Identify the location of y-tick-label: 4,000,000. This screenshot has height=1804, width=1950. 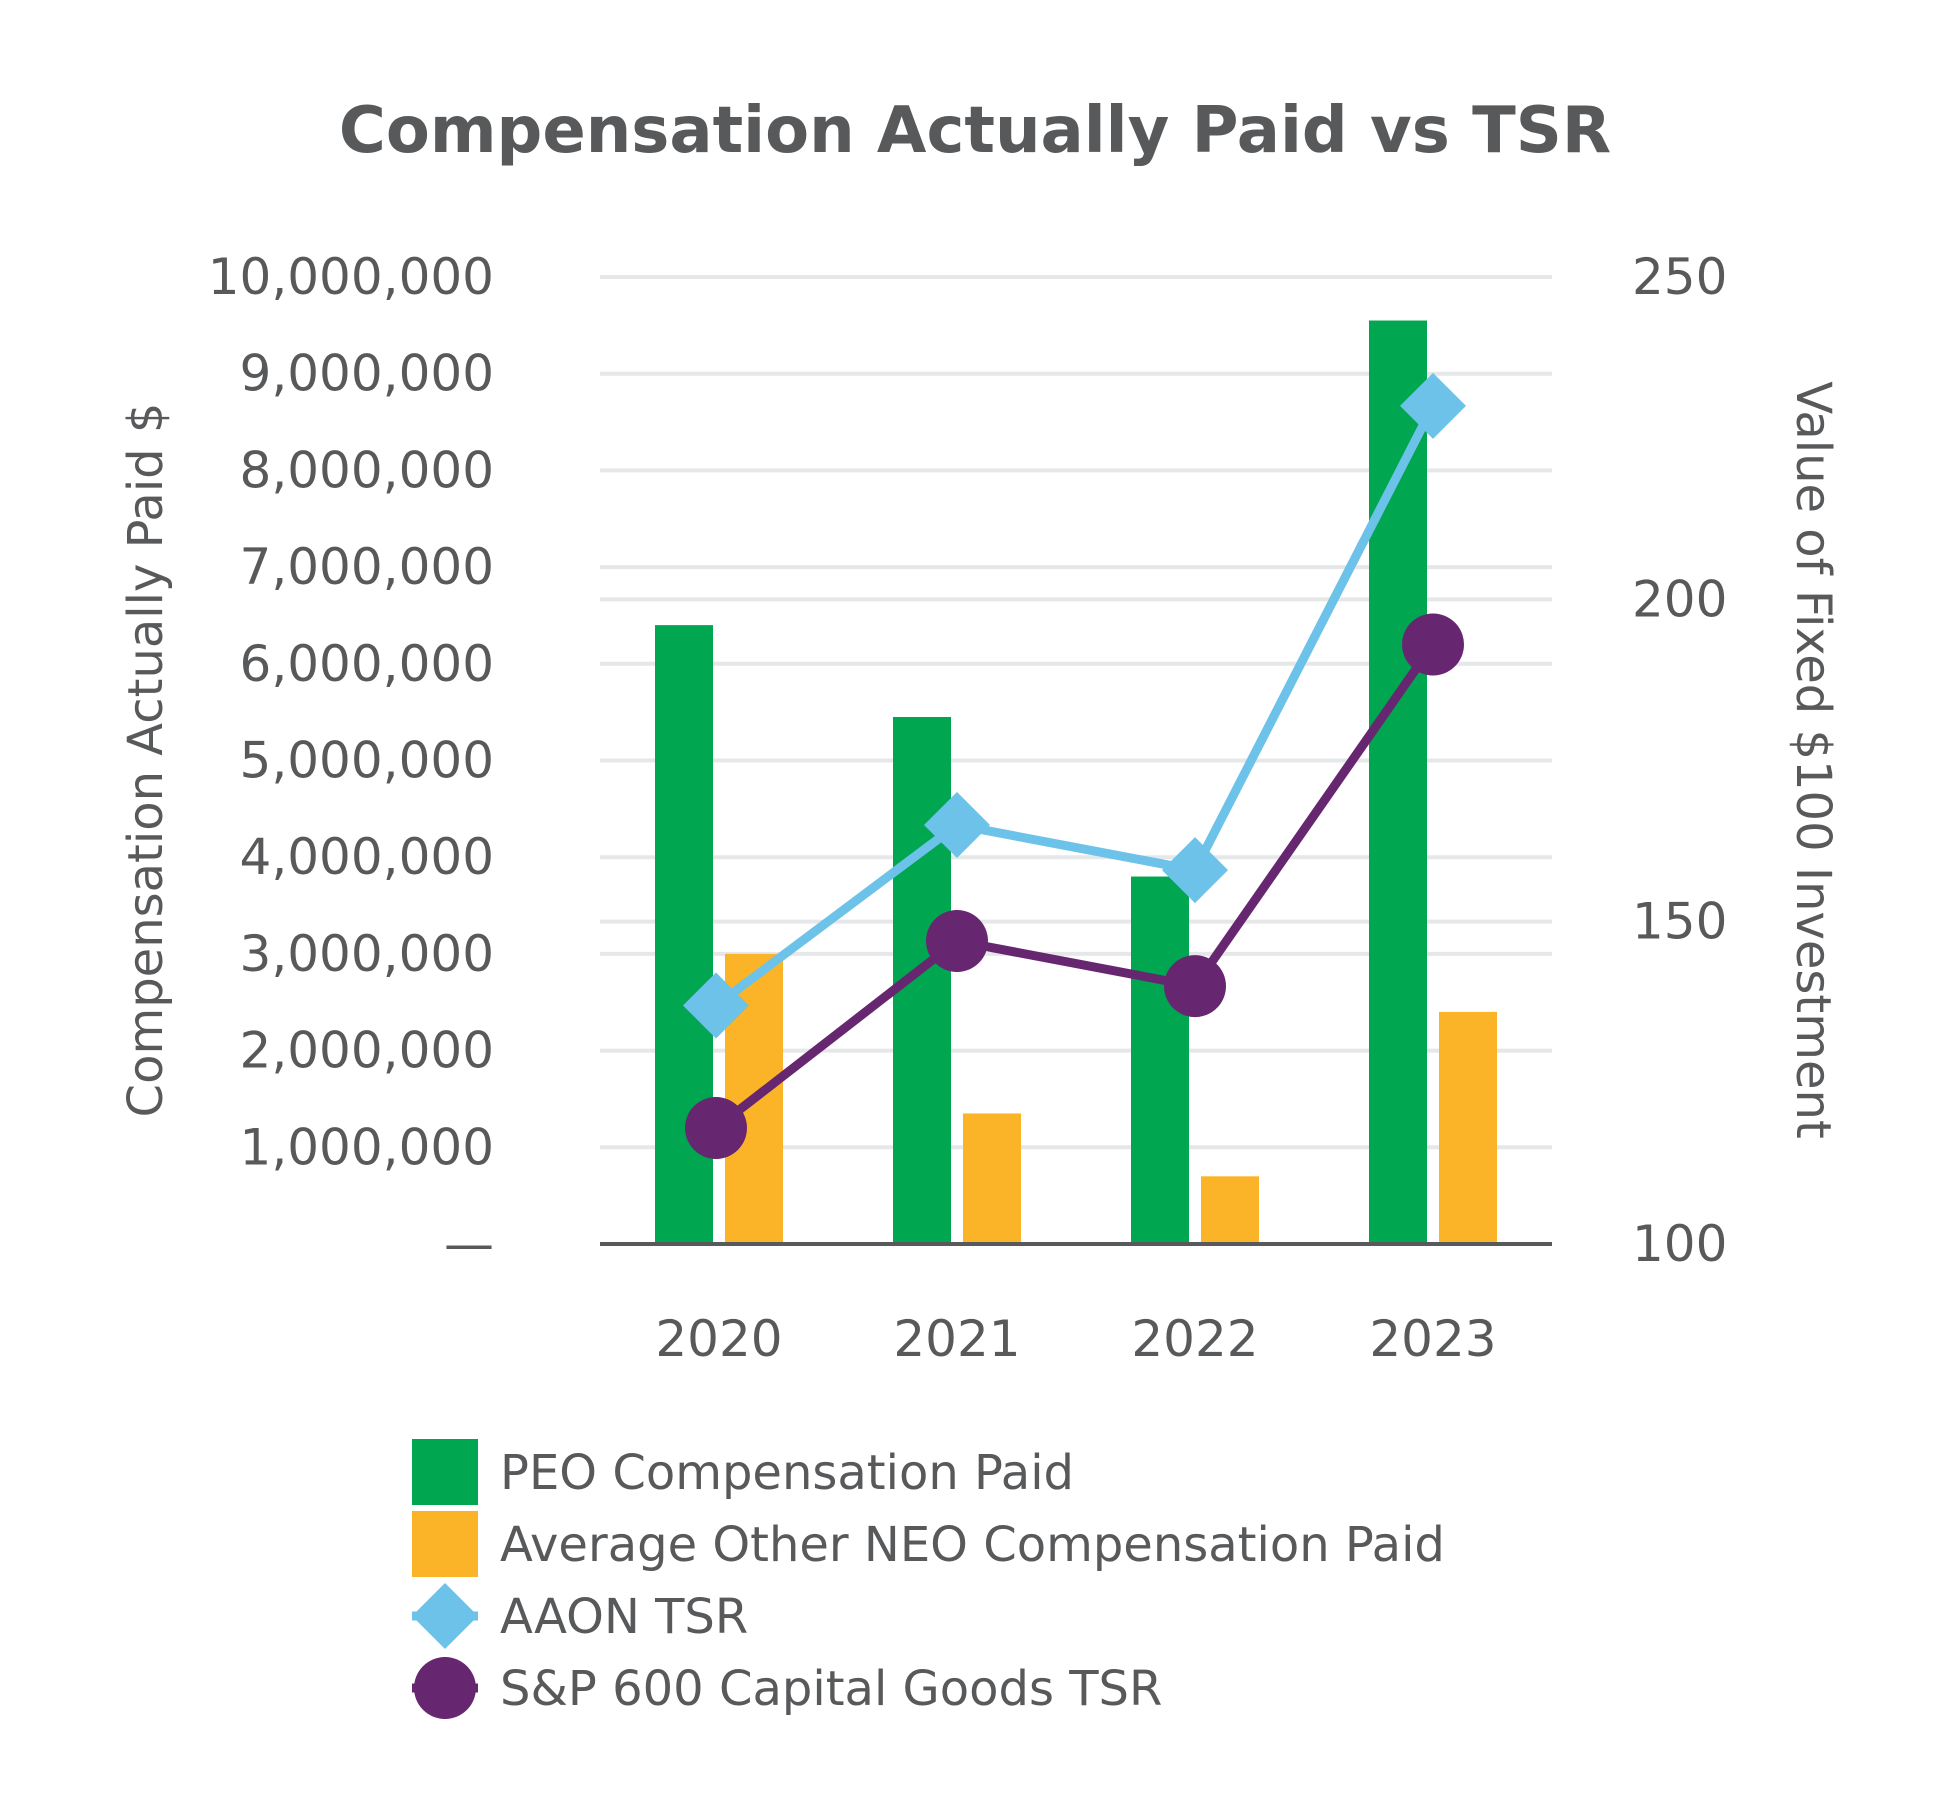
(367, 857).